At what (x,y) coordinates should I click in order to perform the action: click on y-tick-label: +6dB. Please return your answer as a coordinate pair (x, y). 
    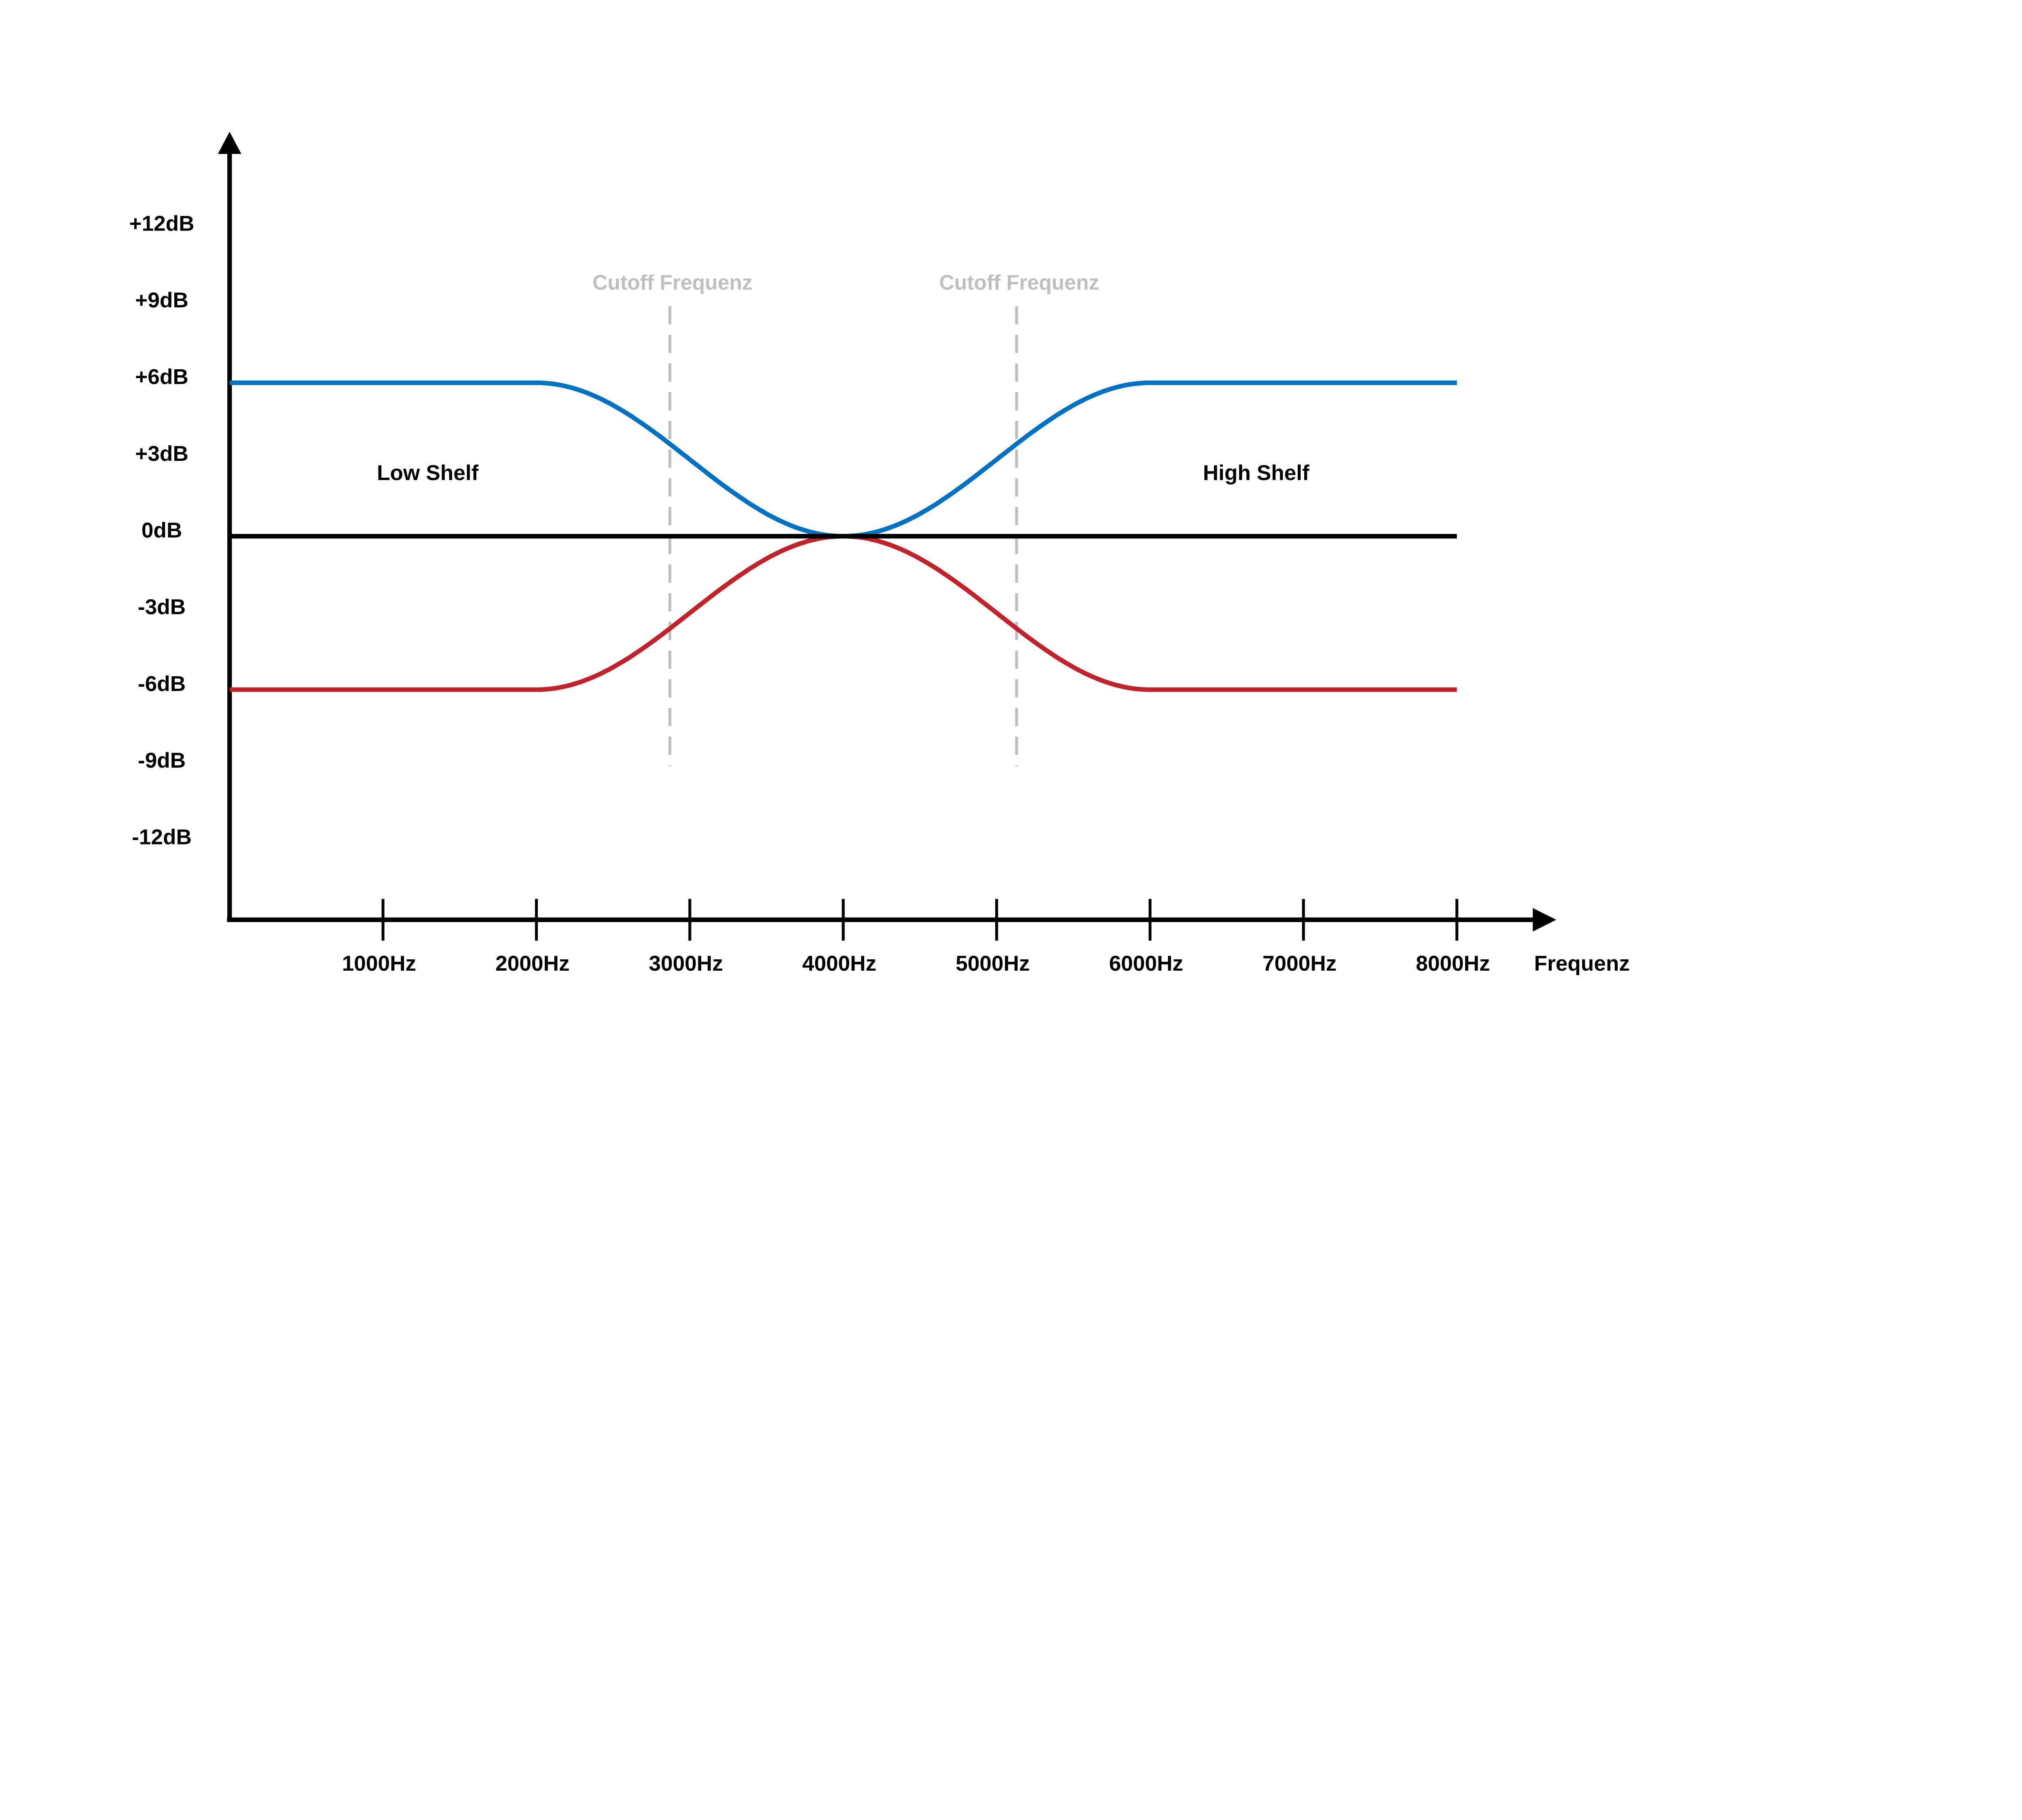
    Looking at the image, I should click on (161, 377).